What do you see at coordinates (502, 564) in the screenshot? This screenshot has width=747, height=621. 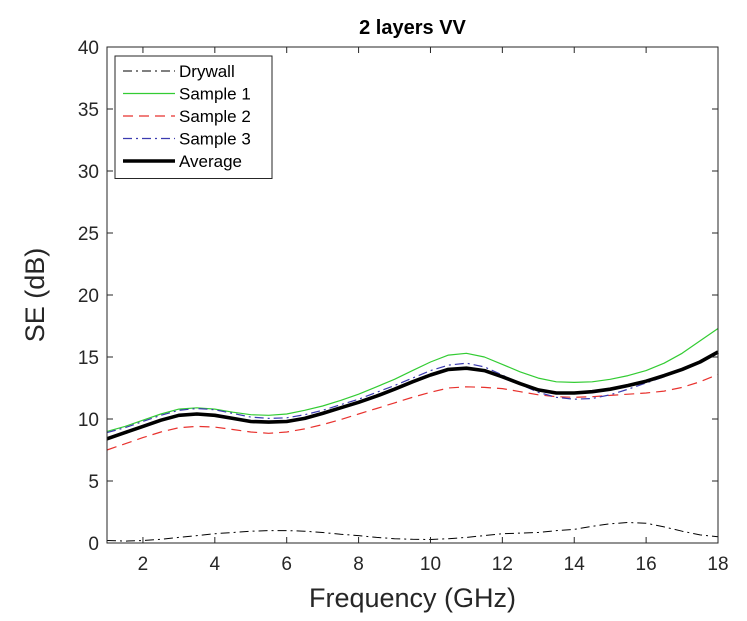 I see `x-tick-label: 12` at bounding box center [502, 564].